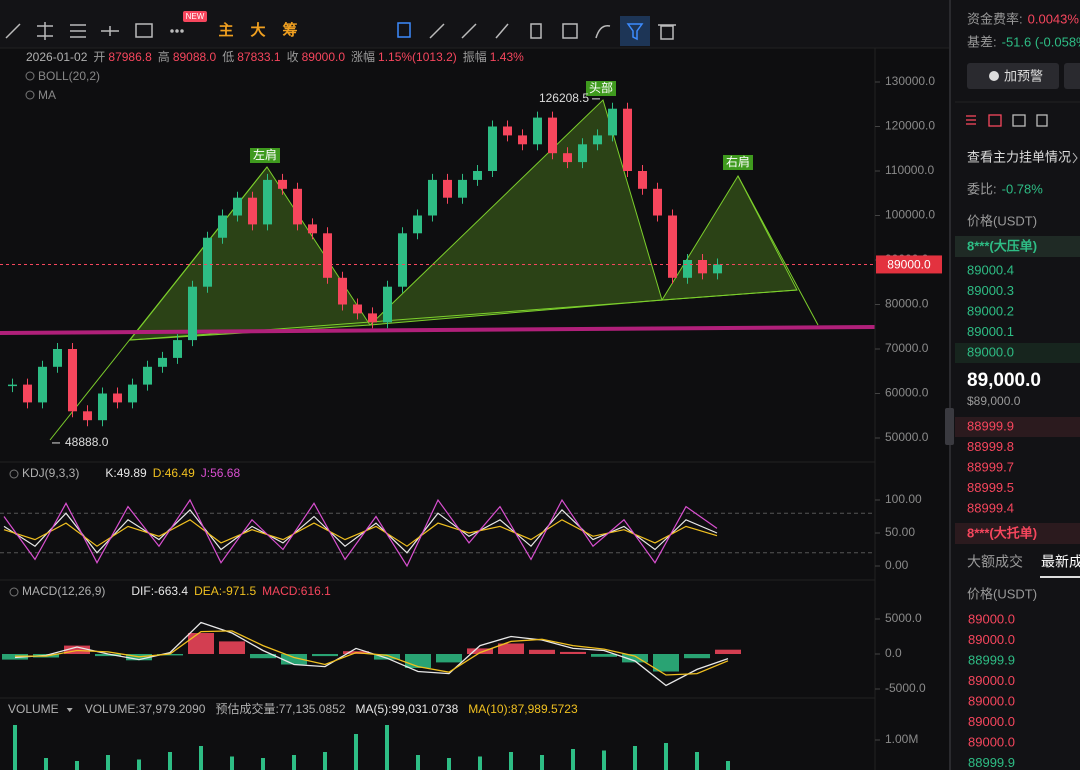  What do you see at coordinates (1072, 76) in the screenshot?
I see `more-button` at bounding box center [1072, 76].